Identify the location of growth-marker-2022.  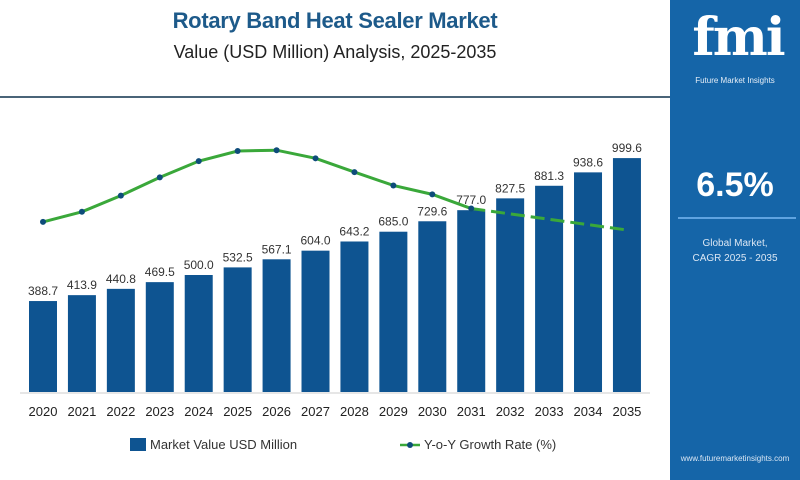
(120, 195).